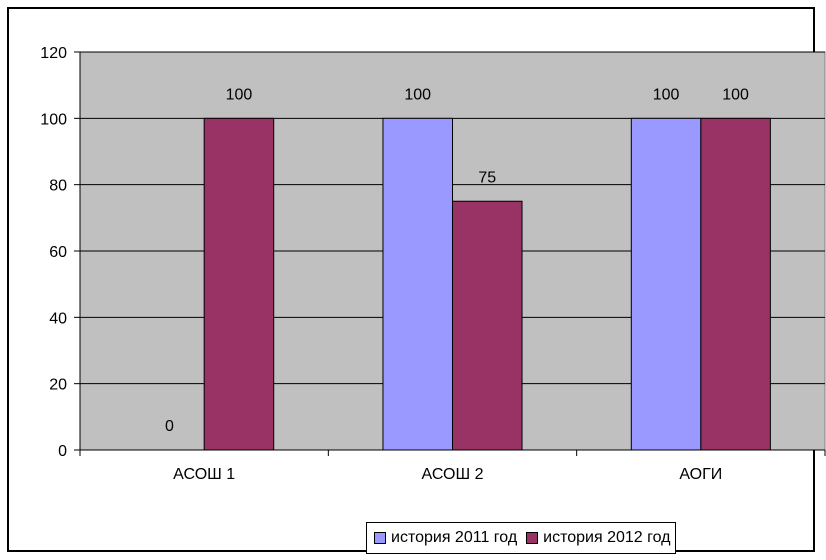 This screenshot has height=560, width=826. I want to click on legend-label-2011: история 2011 год, so click(454, 537).